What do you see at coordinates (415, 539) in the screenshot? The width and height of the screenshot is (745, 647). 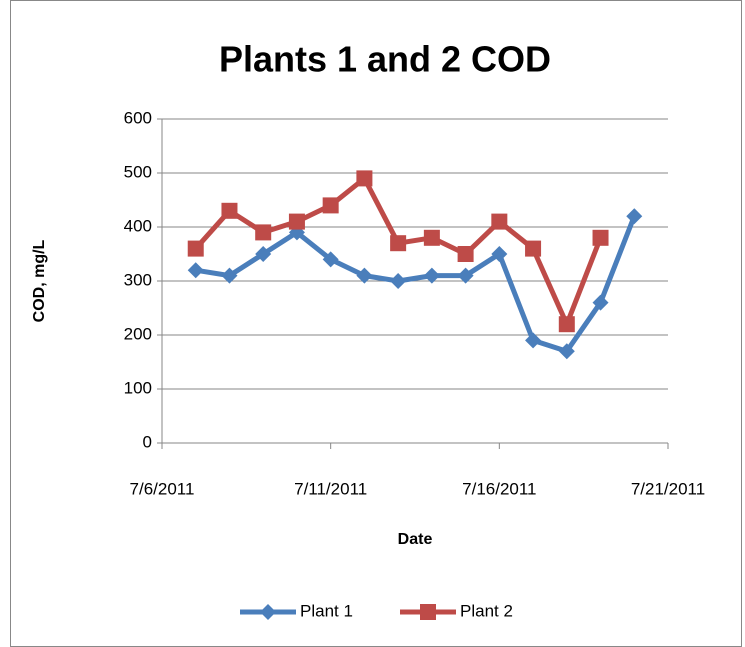 I see `x-axis-label: Date` at bounding box center [415, 539].